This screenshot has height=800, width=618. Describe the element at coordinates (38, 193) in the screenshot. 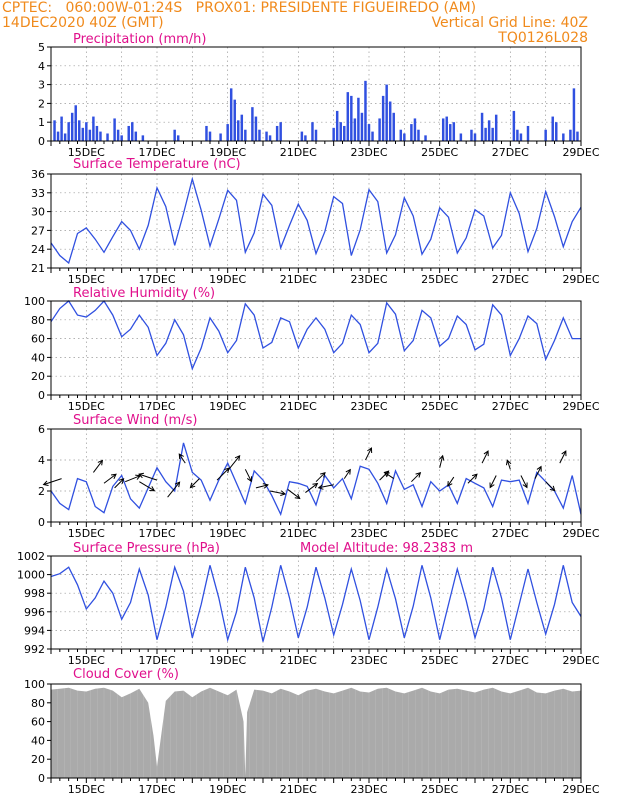

I see `y-tick-label: 33` at that location.